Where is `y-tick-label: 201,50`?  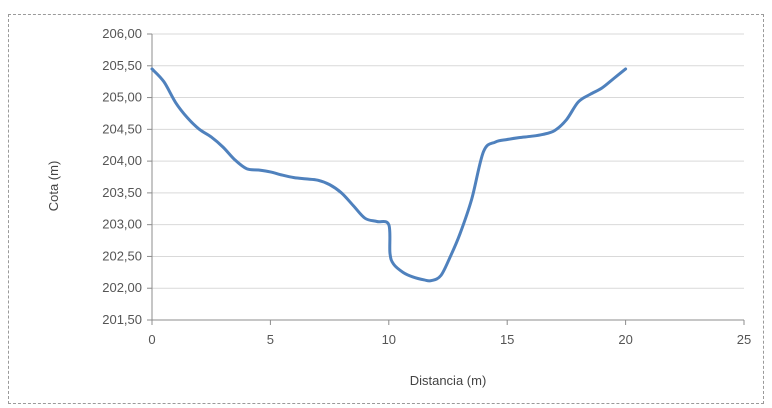
y-tick-label: 201,50 is located at coordinates (122, 319).